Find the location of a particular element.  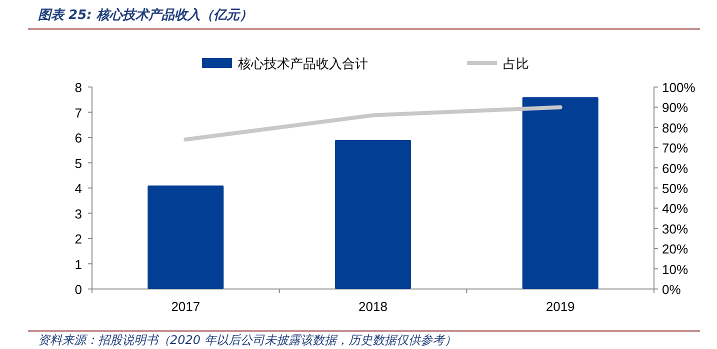

legend-label: 占比 is located at coordinates (516, 64).